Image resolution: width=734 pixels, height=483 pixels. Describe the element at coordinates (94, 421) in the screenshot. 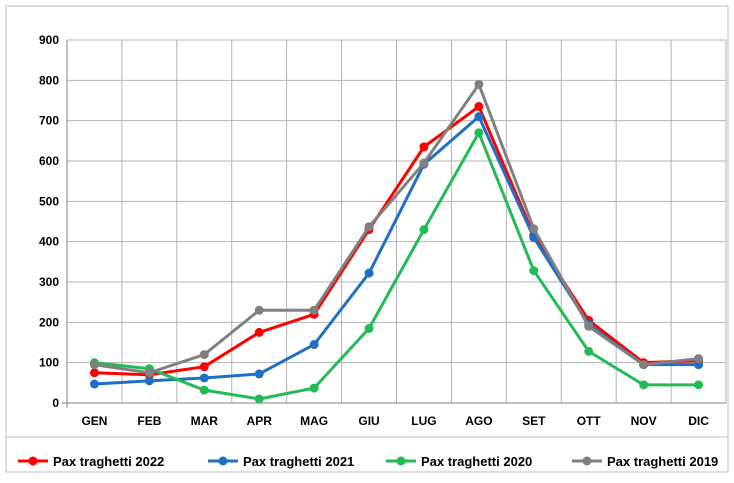

I see `x-tick-label: GEN` at that location.